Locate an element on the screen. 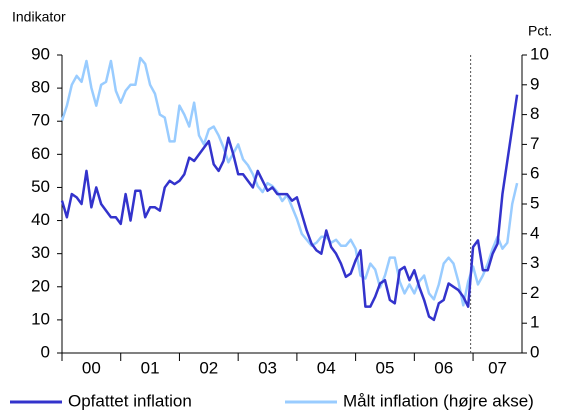 Image resolution: width=576 pixels, height=414 pixels. x-tick-label: 06 is located at coordinates (443, 367).